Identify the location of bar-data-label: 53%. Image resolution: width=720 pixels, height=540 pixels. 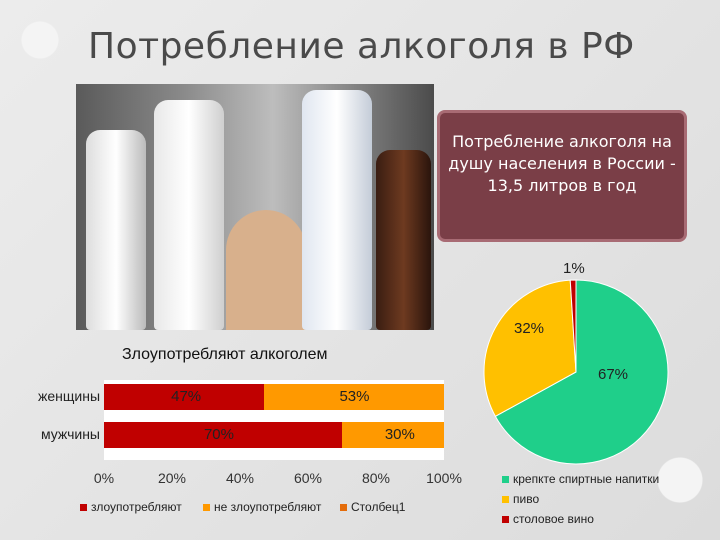
(354, 396).